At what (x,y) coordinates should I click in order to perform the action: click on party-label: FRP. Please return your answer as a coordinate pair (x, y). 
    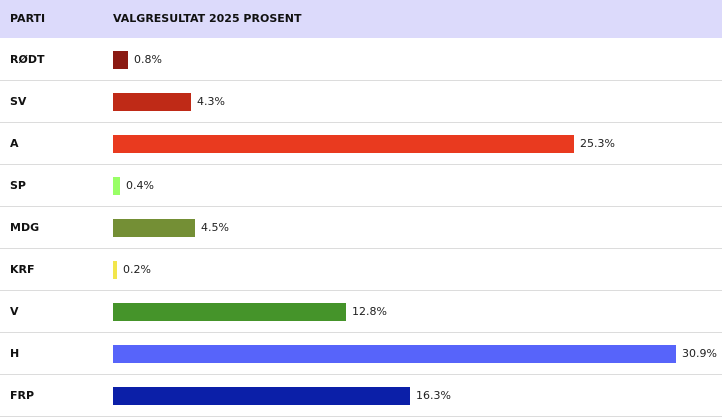
    Looking at the image, I should click on (22, 395).